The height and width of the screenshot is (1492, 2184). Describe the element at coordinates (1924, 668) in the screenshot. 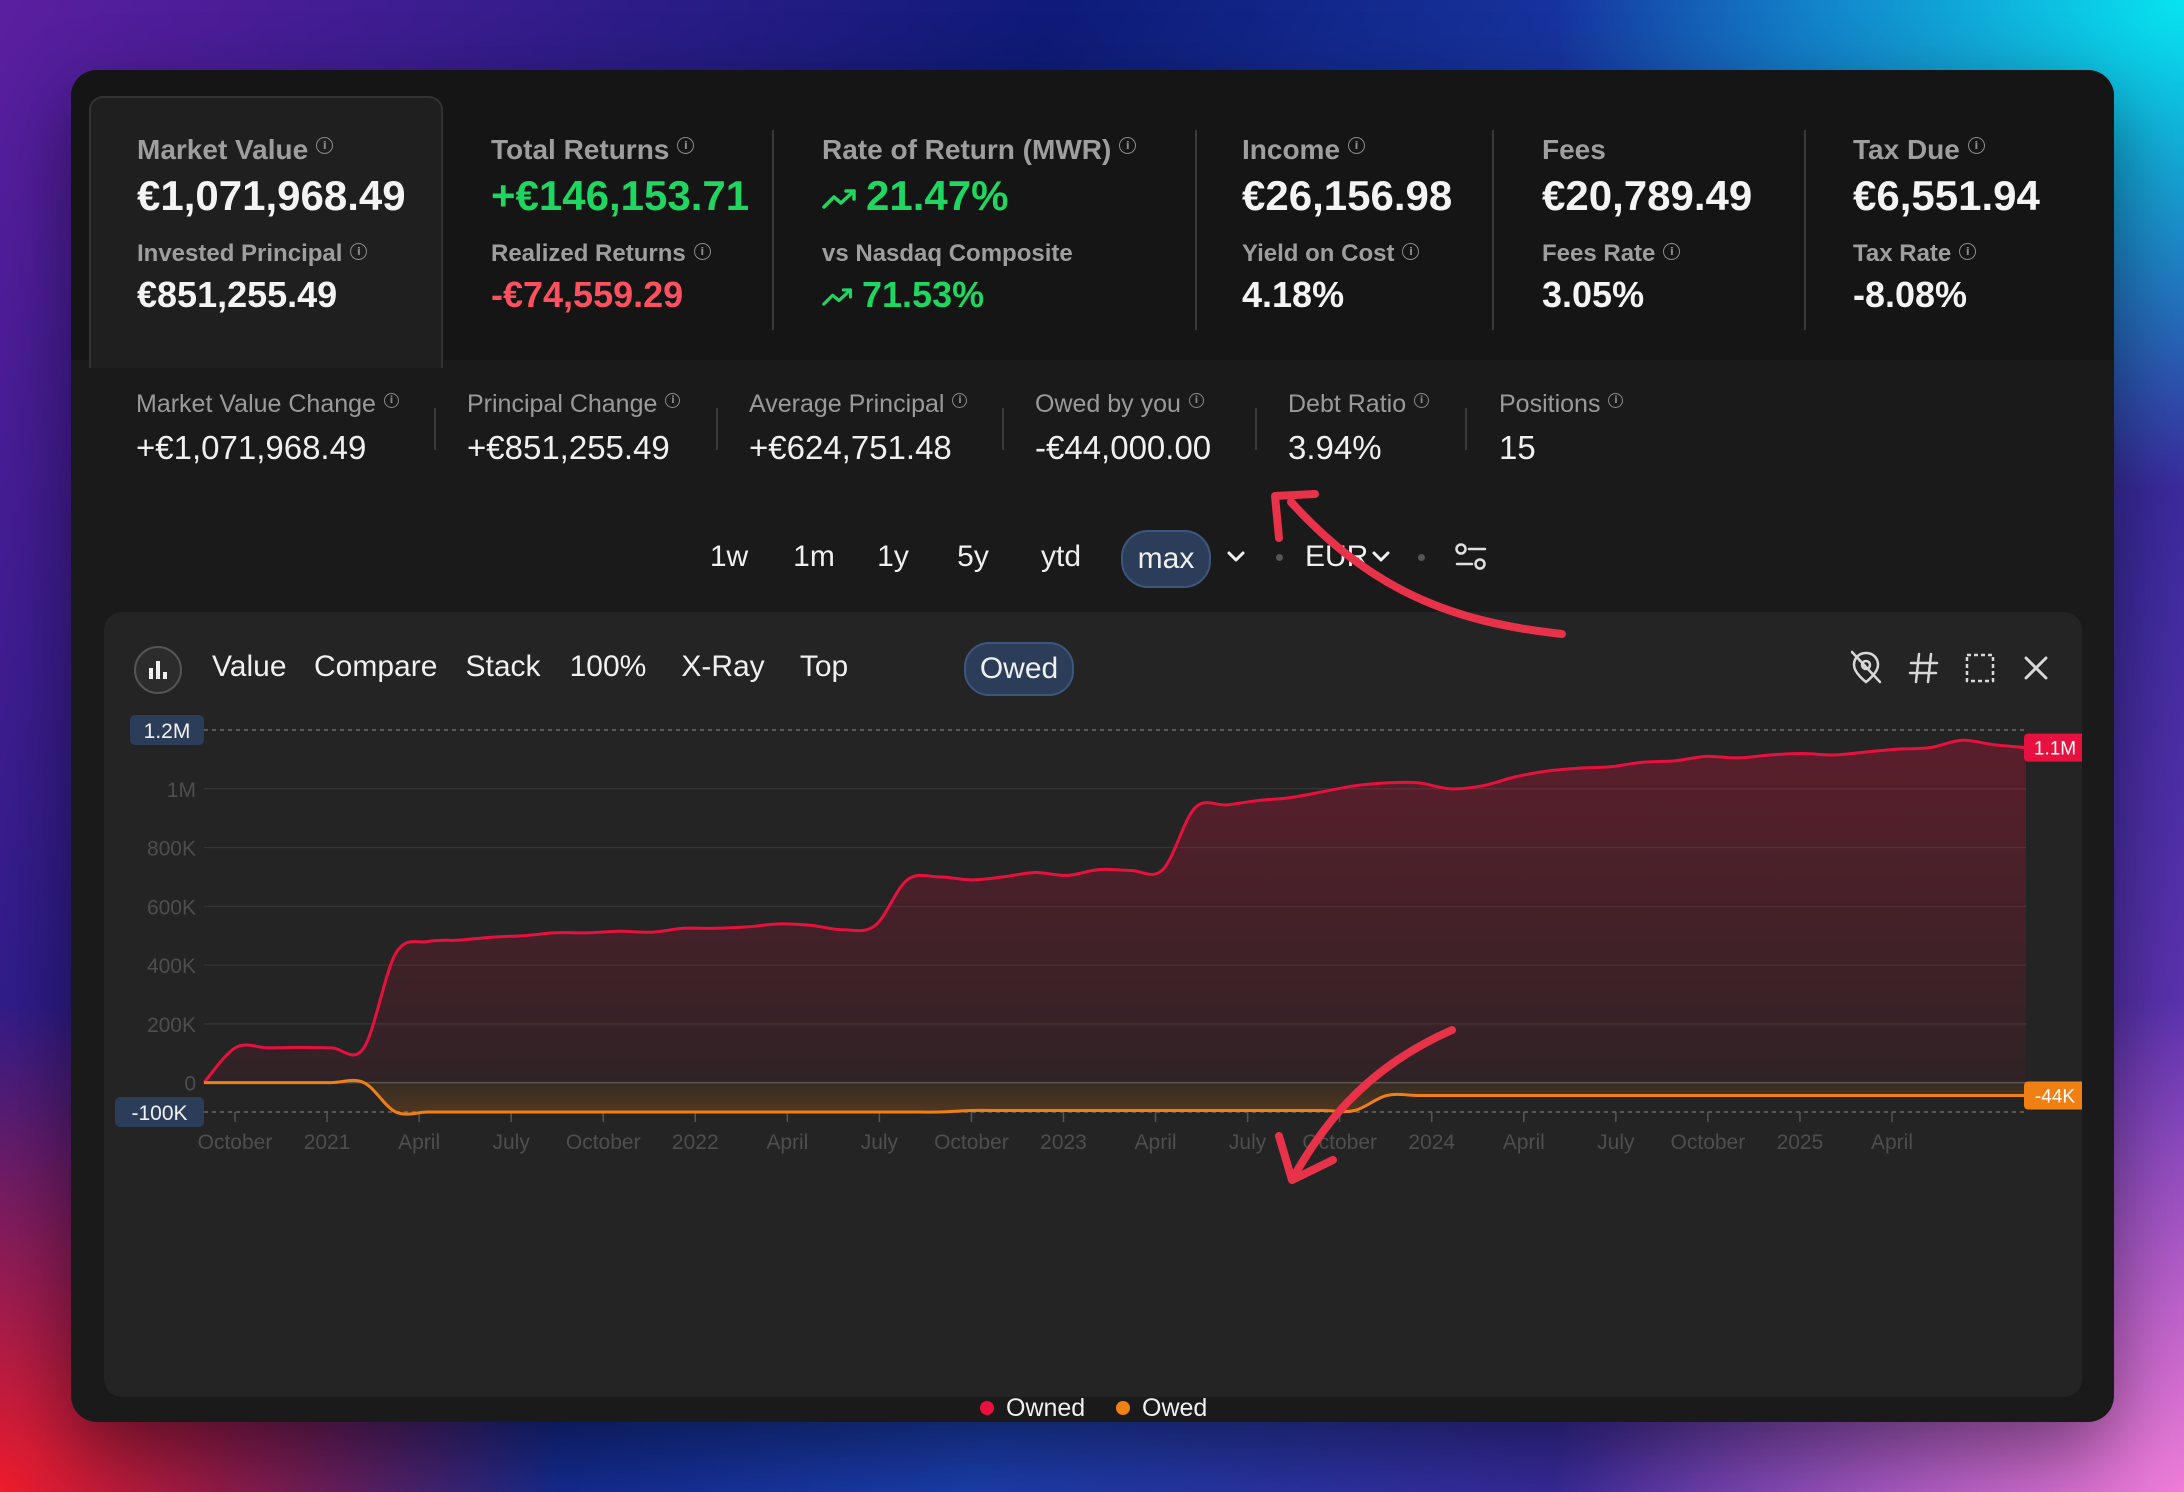

I see `hash-icon` at that location.